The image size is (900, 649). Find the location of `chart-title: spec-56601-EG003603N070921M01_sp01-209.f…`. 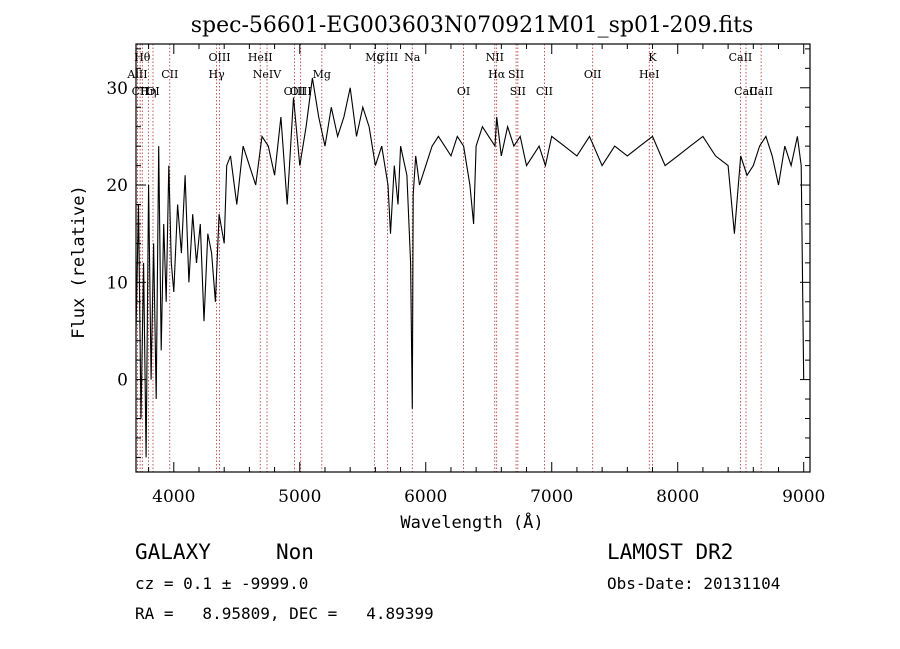

chart-title: spec-56601-EG003603N070921M01_sp01-209.f… is located at coordinates (472, 25).